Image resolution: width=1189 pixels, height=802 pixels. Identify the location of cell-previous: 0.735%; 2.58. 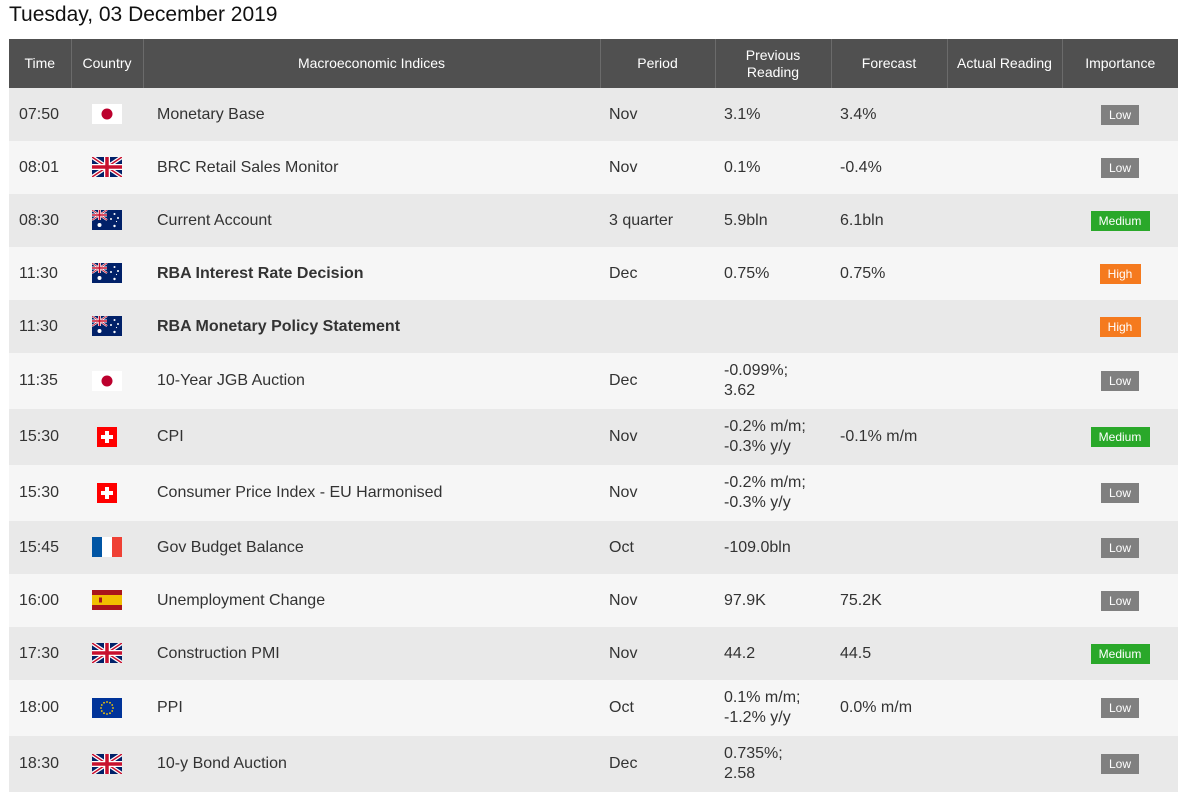
(773, 764).